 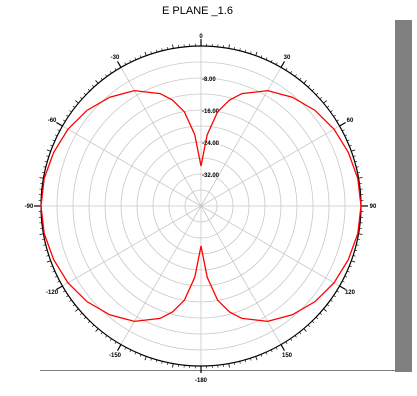 I want to click on angle-label: 60, so click(x=350, y=121).